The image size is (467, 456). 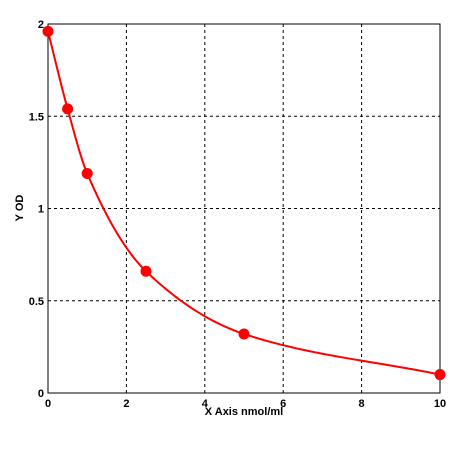 I want to click on x-tick-label: 0, so click(x=48, y=404).